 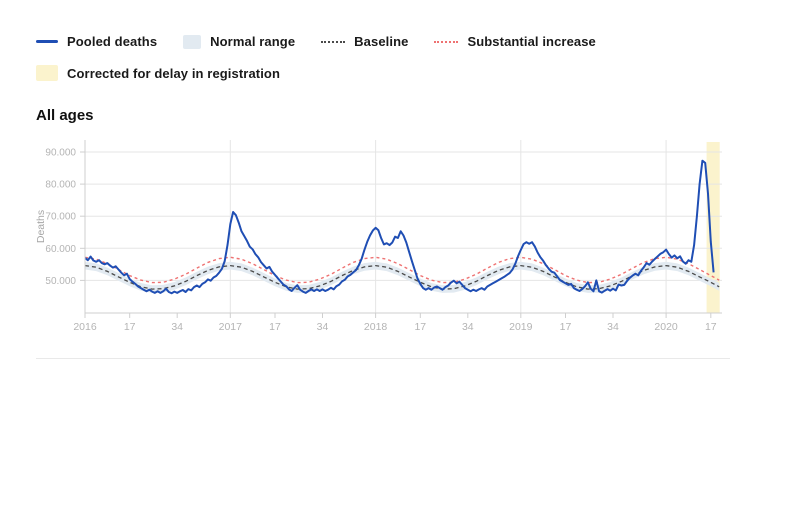 I want to click on baseline-line, so click(x=402, y=277).